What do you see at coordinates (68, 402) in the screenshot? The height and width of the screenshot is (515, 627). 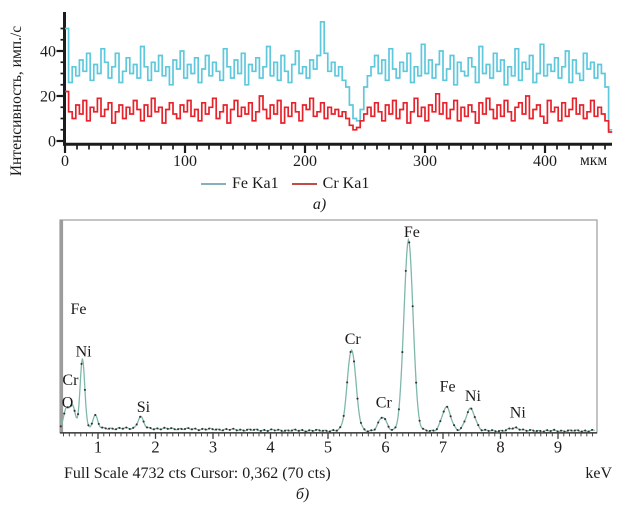 I see `svg-text: O` at bounding box center [68, 402].